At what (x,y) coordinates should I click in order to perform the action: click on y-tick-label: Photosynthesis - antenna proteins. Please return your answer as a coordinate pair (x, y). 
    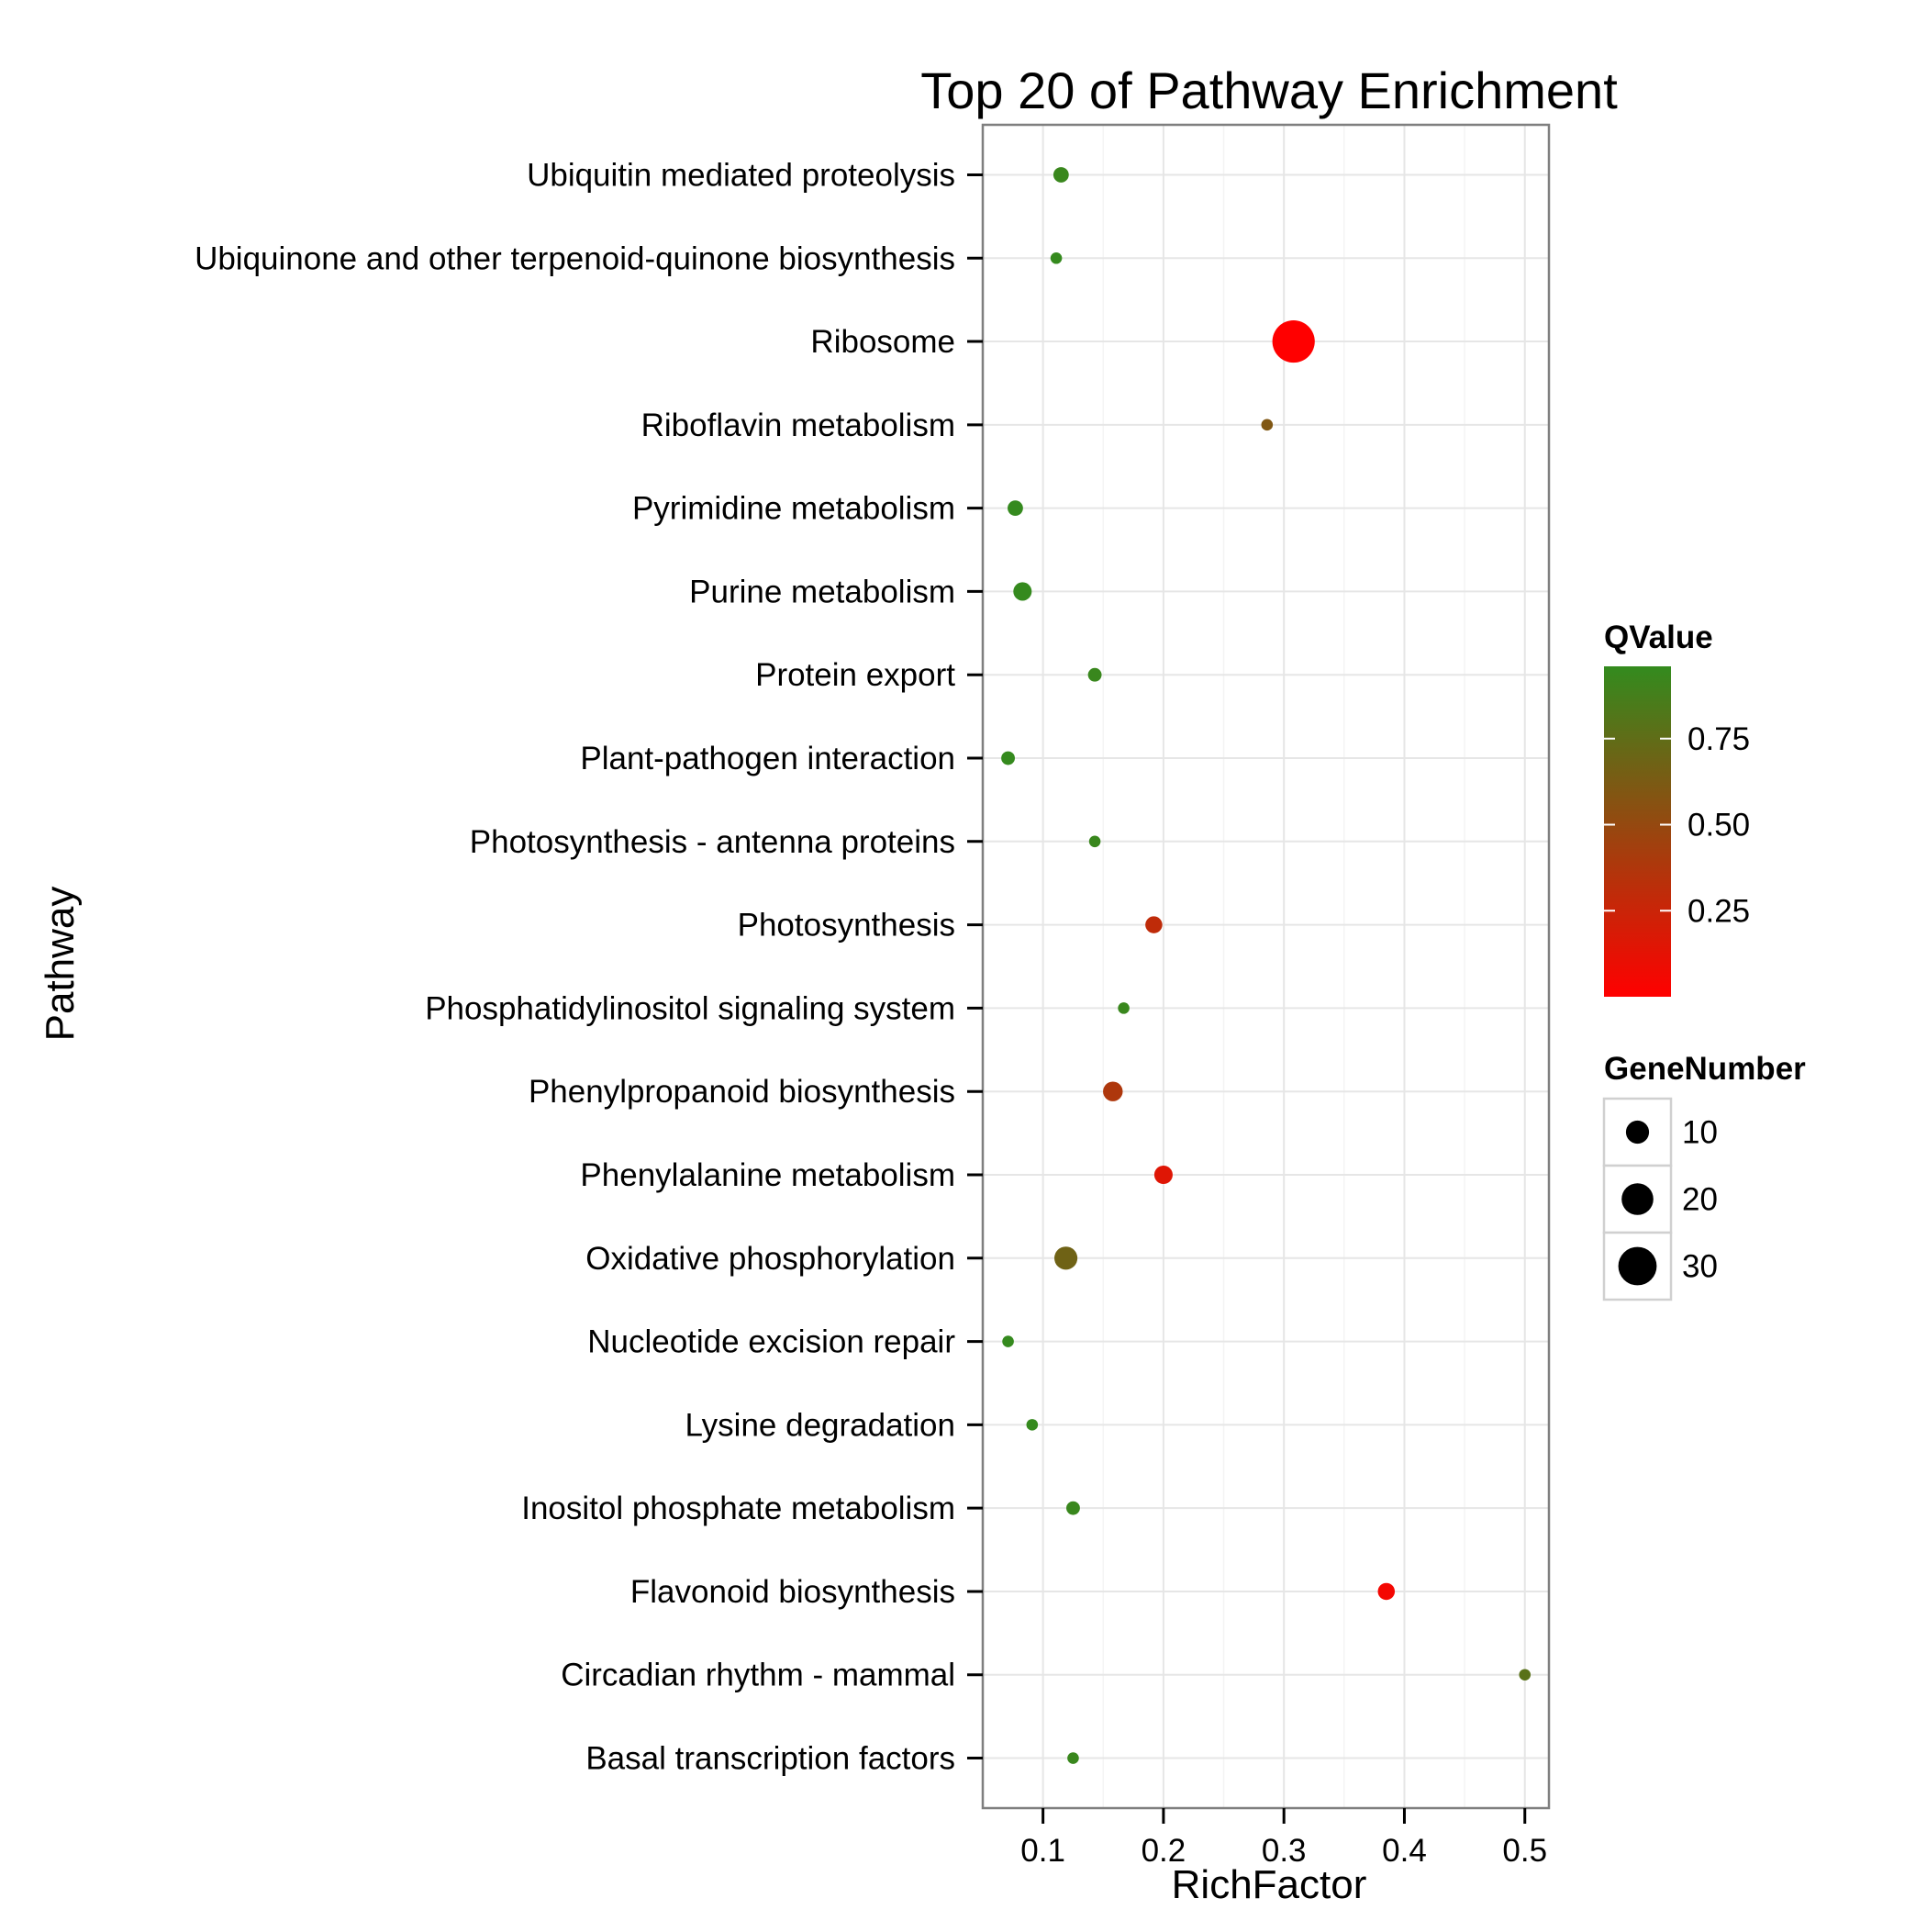
    Looking at the image, I should click on (712, 842).